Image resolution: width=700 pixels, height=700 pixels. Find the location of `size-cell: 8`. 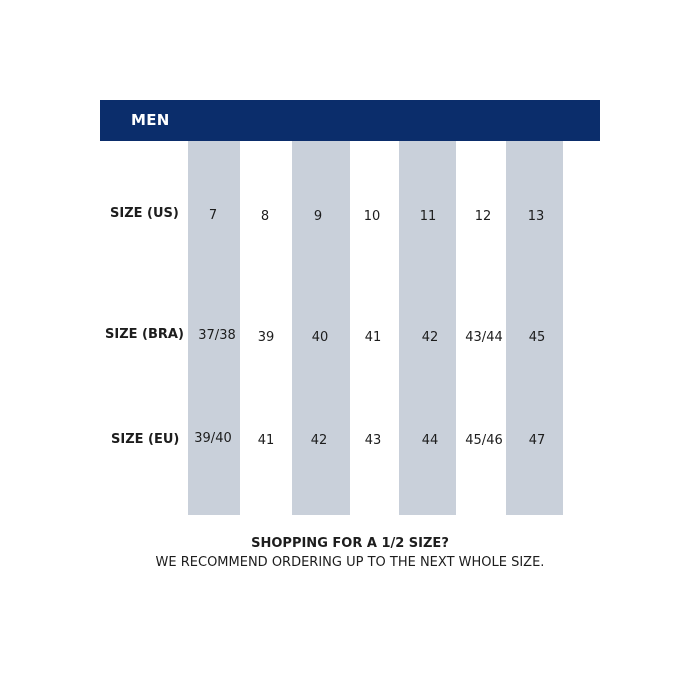

size-cell: 8 is located at coordinates (265, 216).